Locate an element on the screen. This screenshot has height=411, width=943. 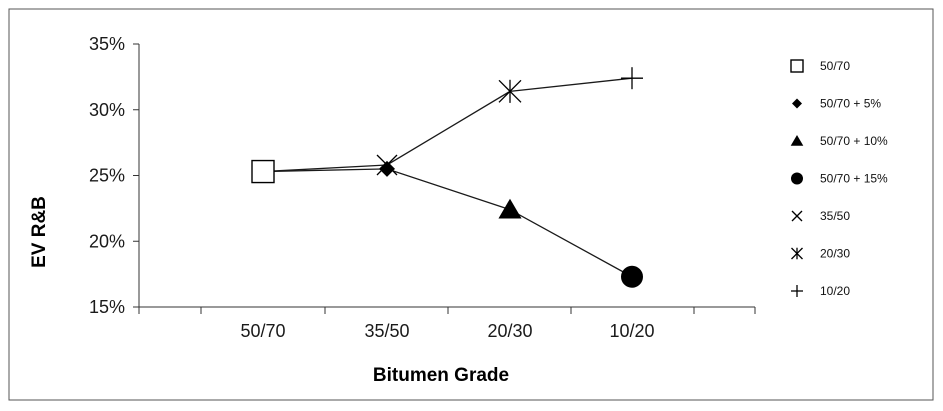
x-tick-label: 50/70 is located at coordinates (262, 331).